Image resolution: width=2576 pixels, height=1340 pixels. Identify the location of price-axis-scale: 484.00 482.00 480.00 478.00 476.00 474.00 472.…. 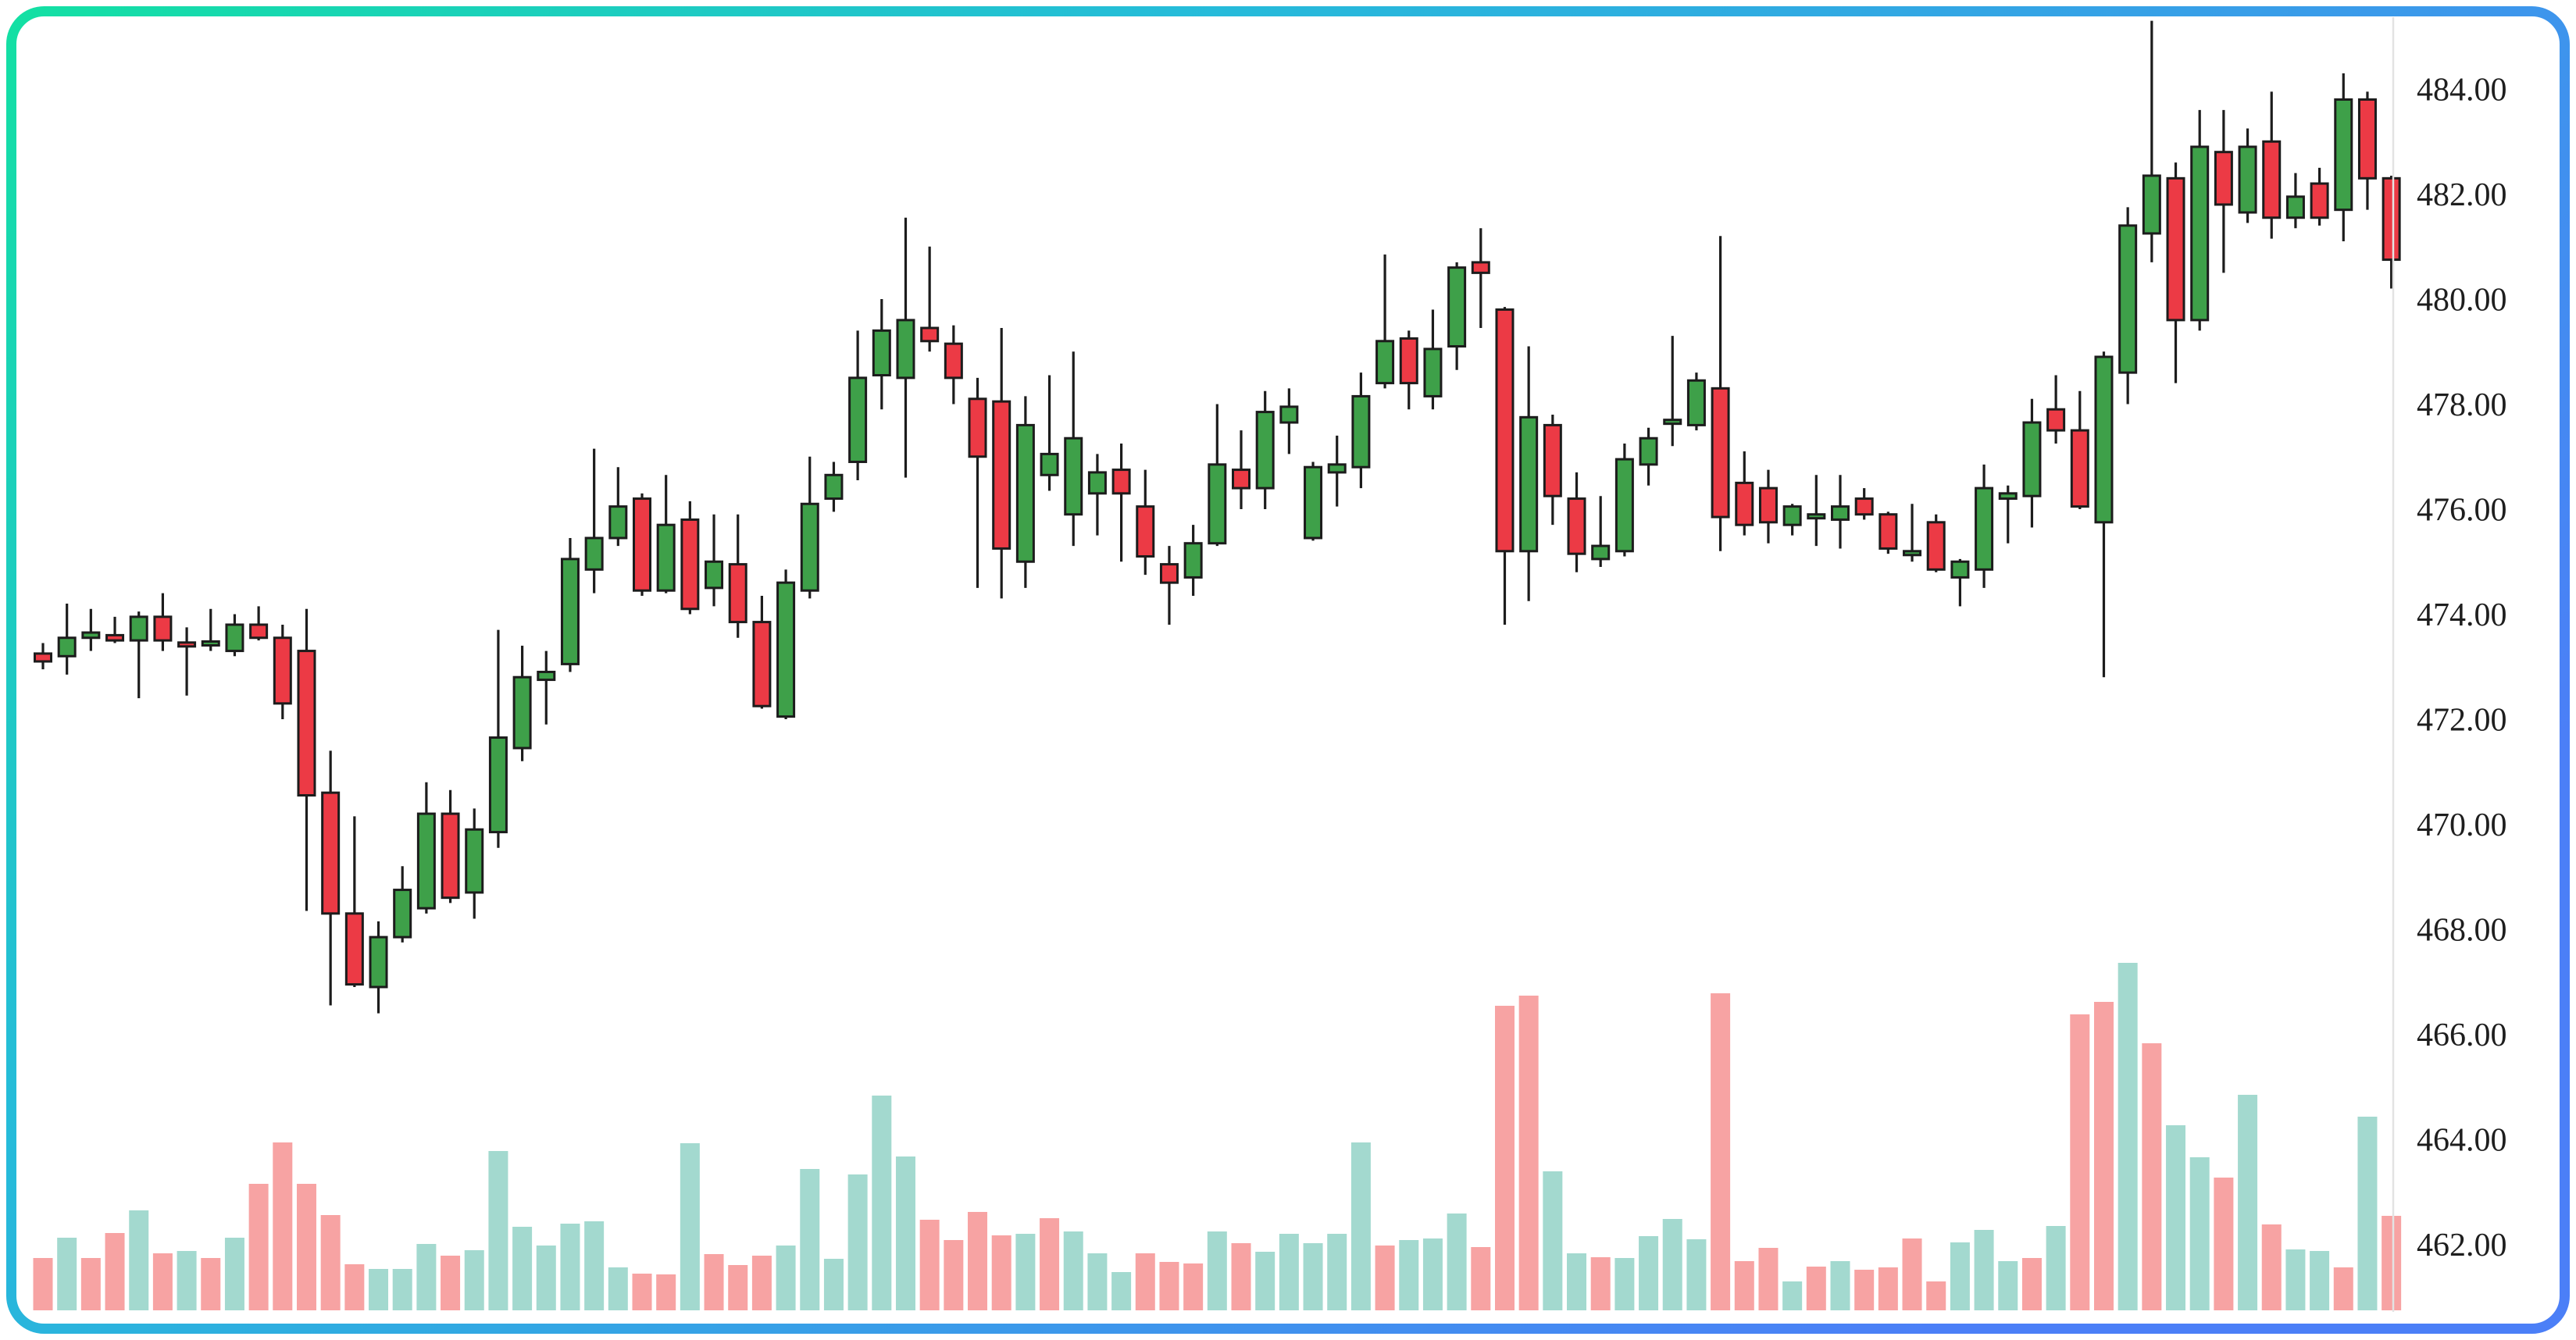
(2462, 667).